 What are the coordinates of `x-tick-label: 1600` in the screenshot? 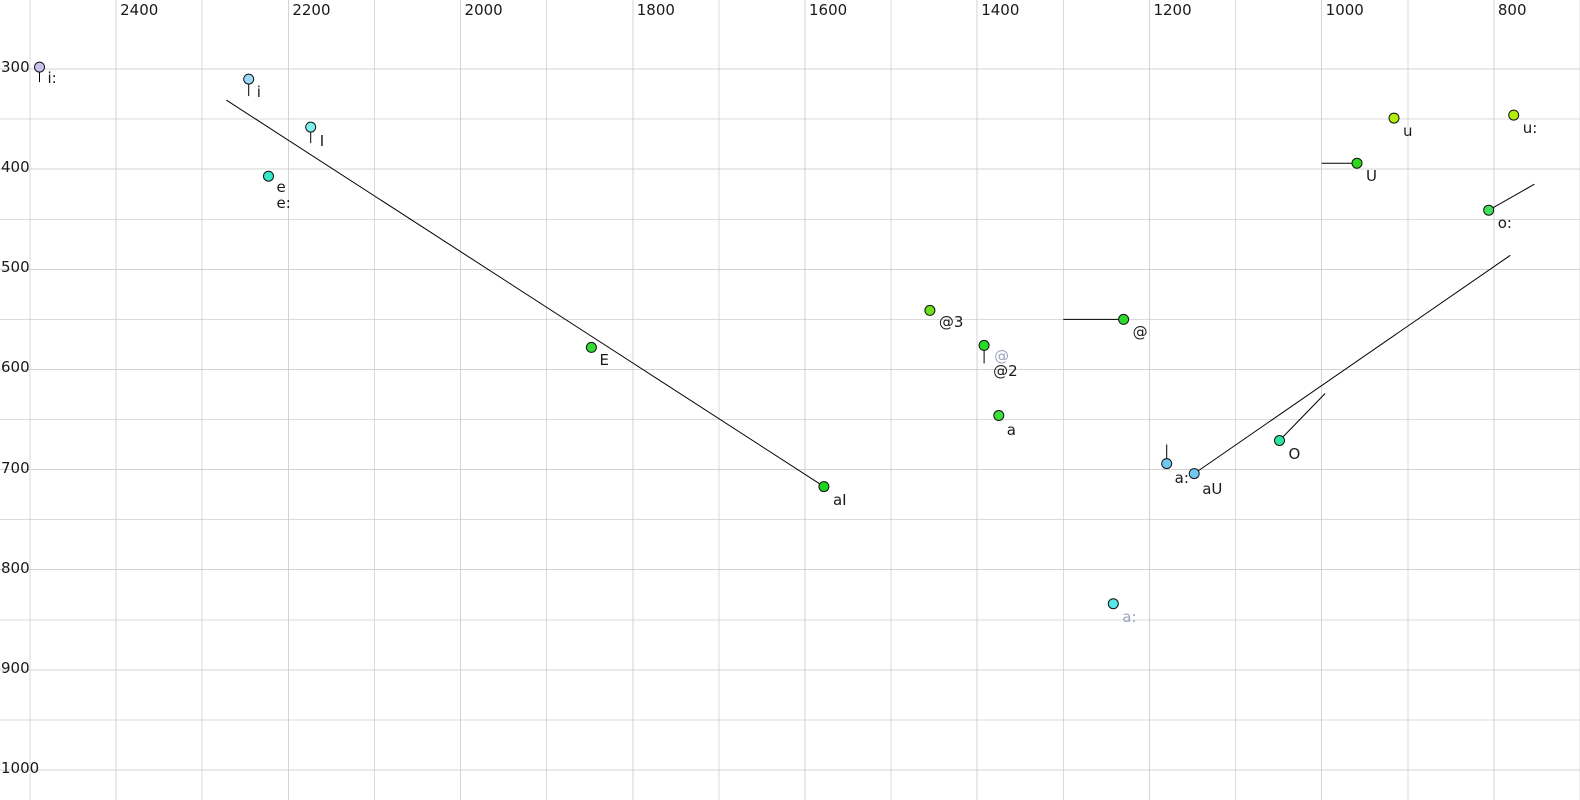 It's located at (828, 10).